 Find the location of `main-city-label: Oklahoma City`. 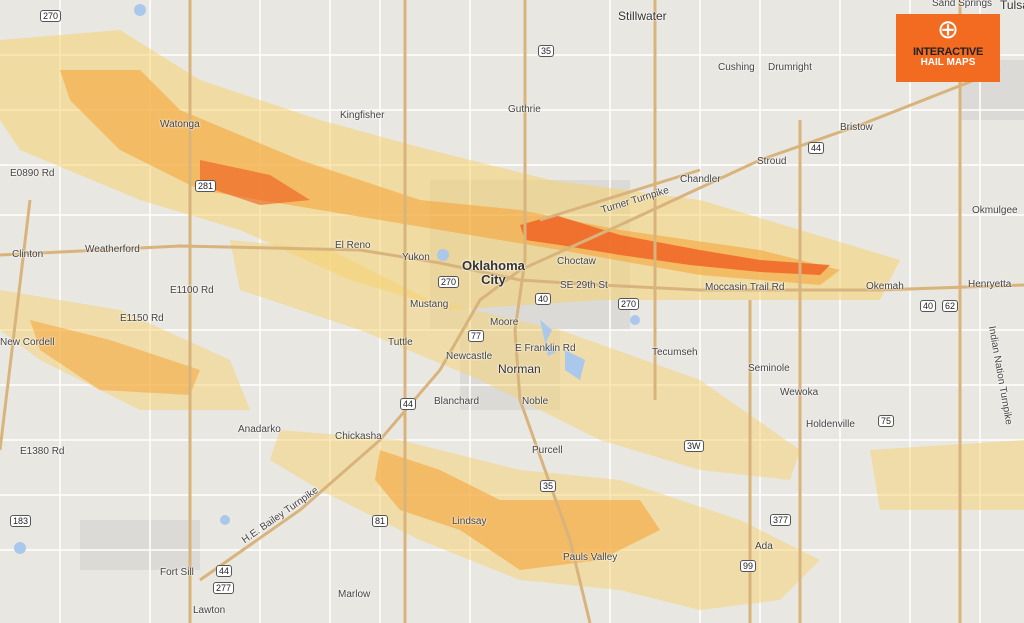

main-city-label: Oklahoma City is located at coordinates (493, 273).